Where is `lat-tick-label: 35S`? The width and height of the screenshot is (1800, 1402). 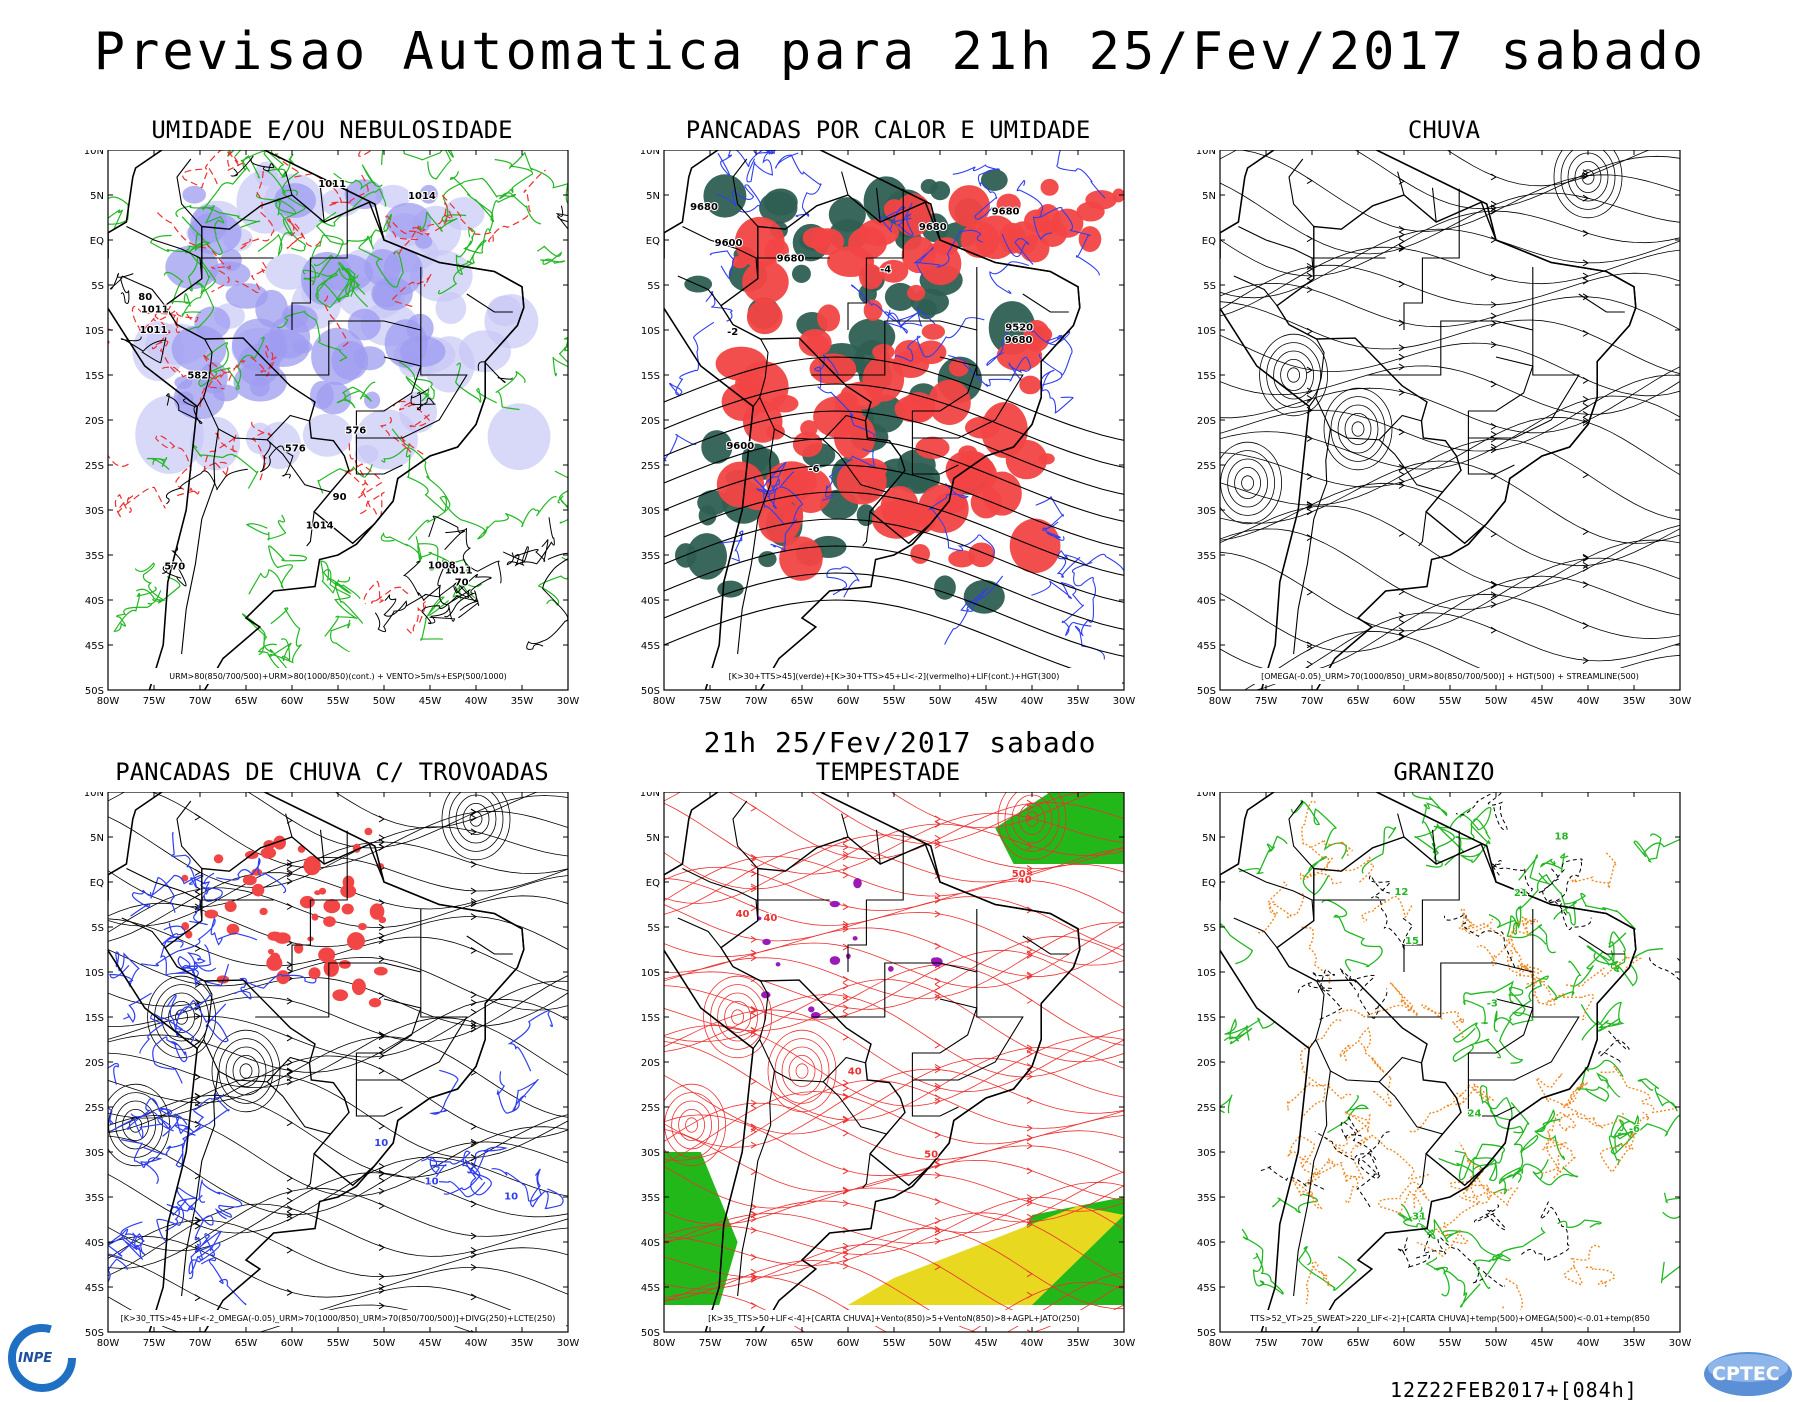 lat-tick-label: 35S is located at coordinates (650, 556).